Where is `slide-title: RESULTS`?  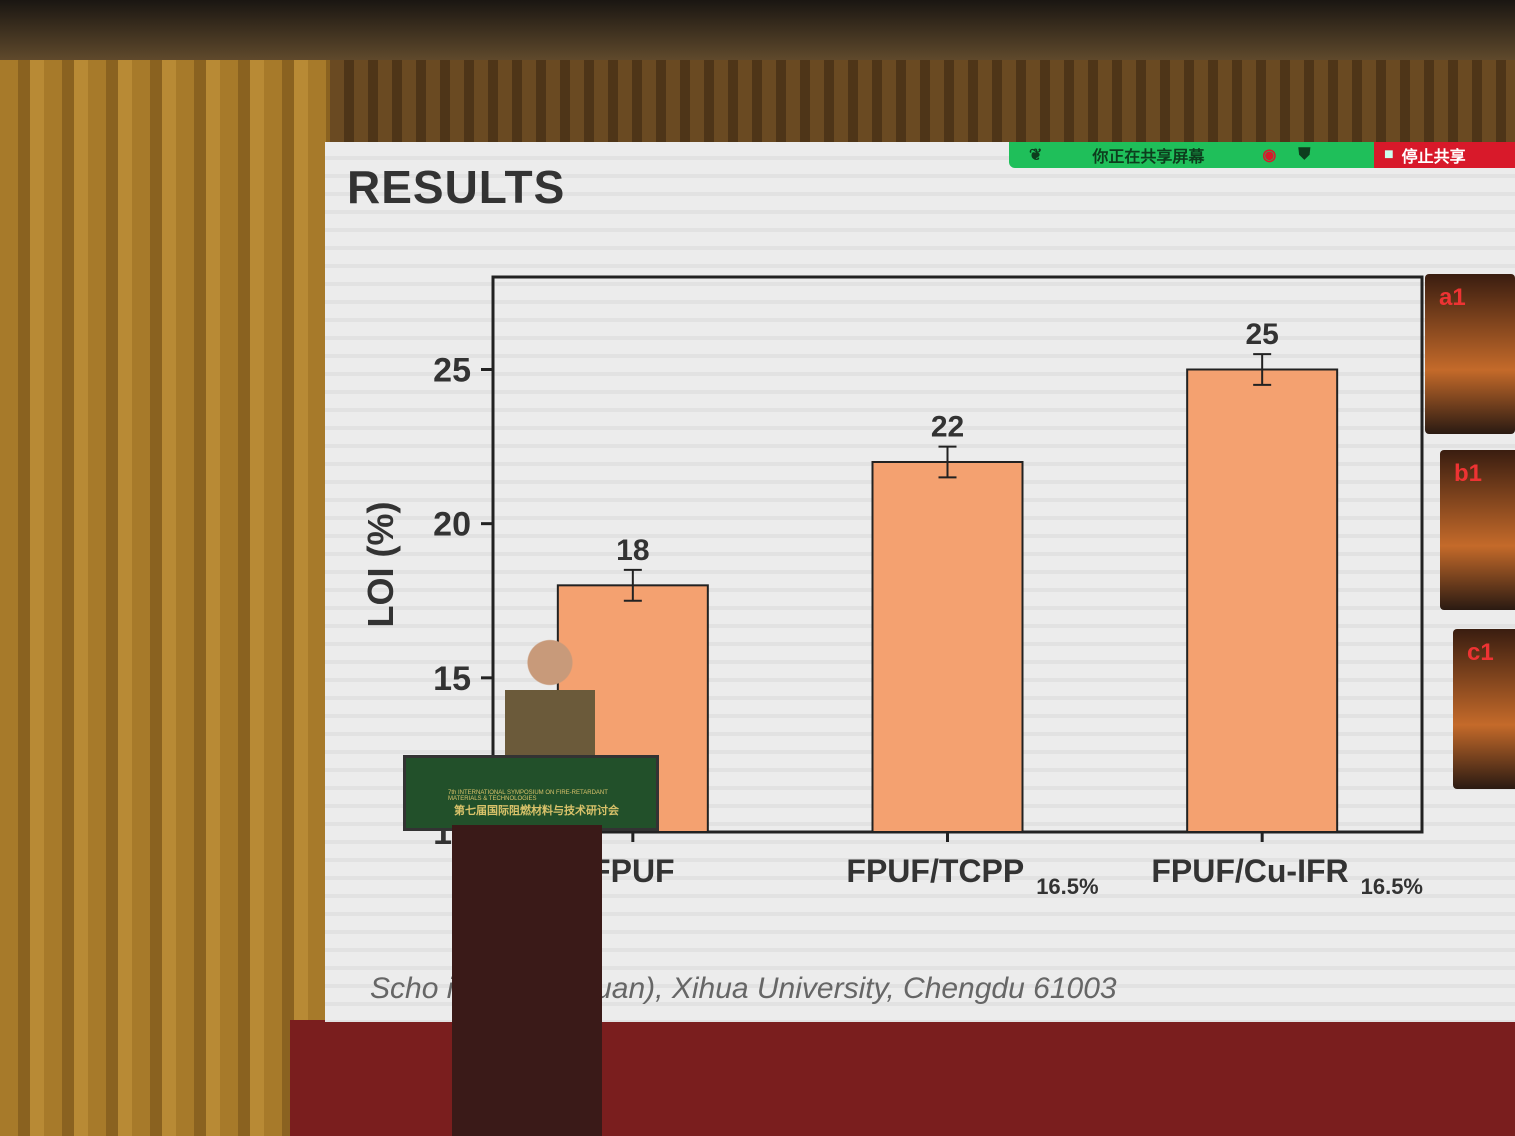
slide-title: RESULTS is located at coordinates (456, 187).